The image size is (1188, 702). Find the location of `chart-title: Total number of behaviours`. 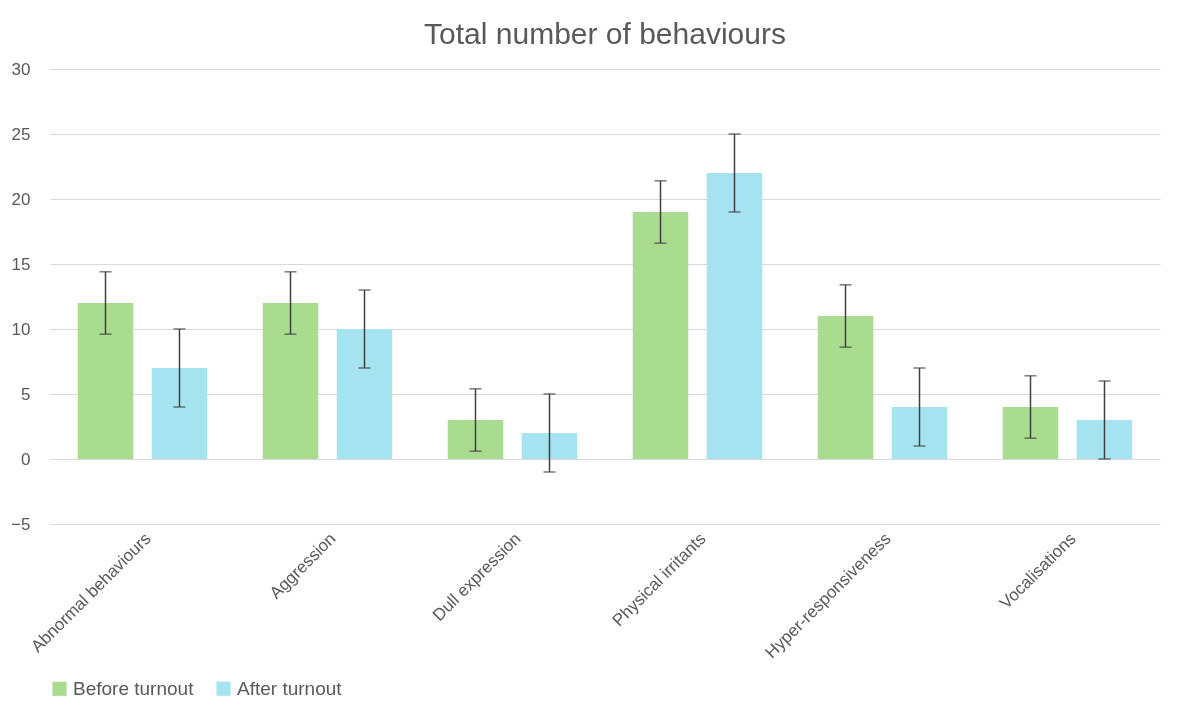

chart-title: Total number of behaviours is located at coordinates (605, 33).